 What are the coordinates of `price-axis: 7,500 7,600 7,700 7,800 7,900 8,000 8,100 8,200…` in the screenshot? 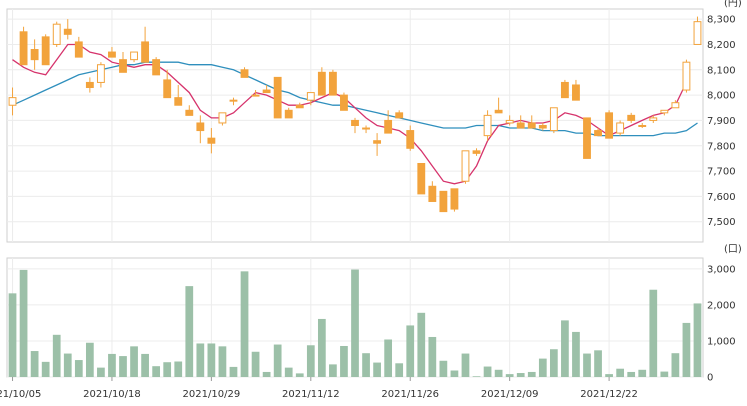 It's located at (724, 114).